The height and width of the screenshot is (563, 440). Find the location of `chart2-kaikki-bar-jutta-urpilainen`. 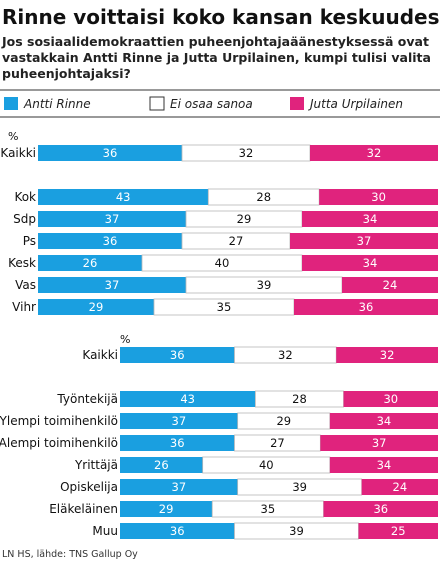

chart2-kaikki-bar-jutta-urpilainen is located at coordinates (387, 355).